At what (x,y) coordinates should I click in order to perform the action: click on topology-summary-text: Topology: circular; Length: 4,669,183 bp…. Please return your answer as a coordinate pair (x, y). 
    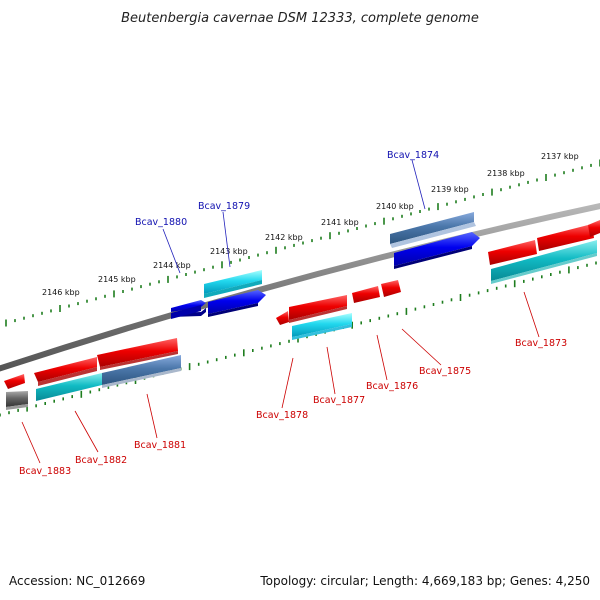
    Looking at the image, I should click on (425, 581).